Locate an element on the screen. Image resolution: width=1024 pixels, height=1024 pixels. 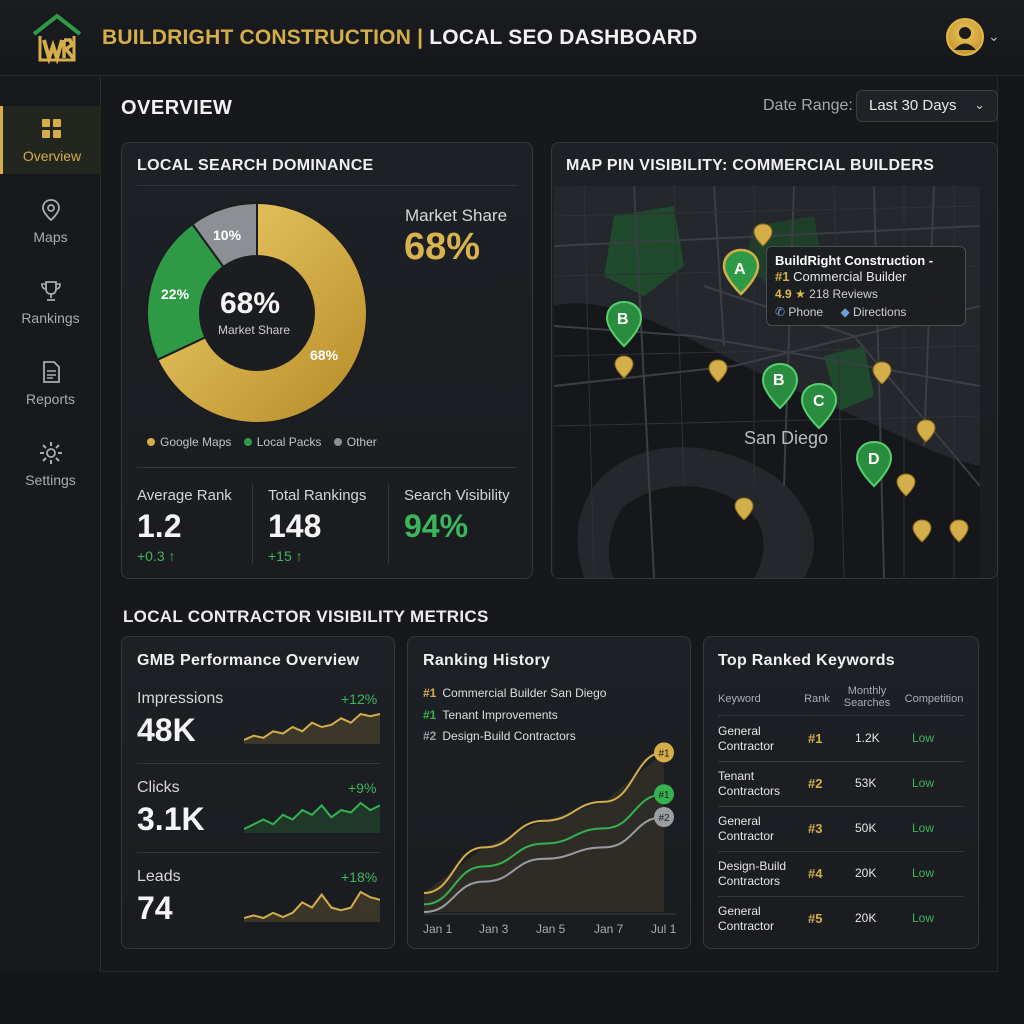
sidebar-item-overview: Overview is located at coordinates (50, 140).